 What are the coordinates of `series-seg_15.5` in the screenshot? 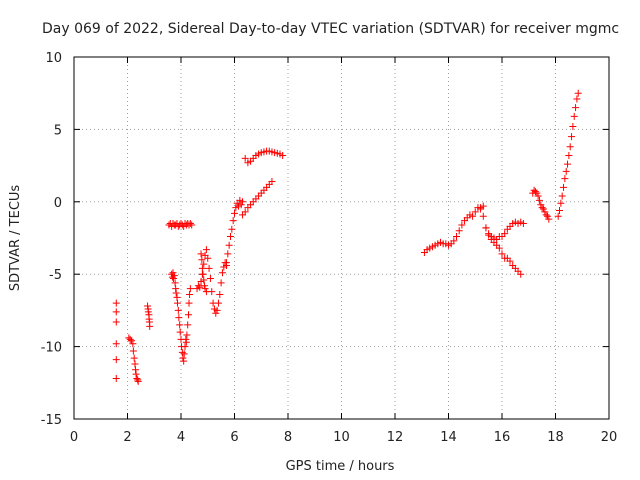 It's located at (504, 230).